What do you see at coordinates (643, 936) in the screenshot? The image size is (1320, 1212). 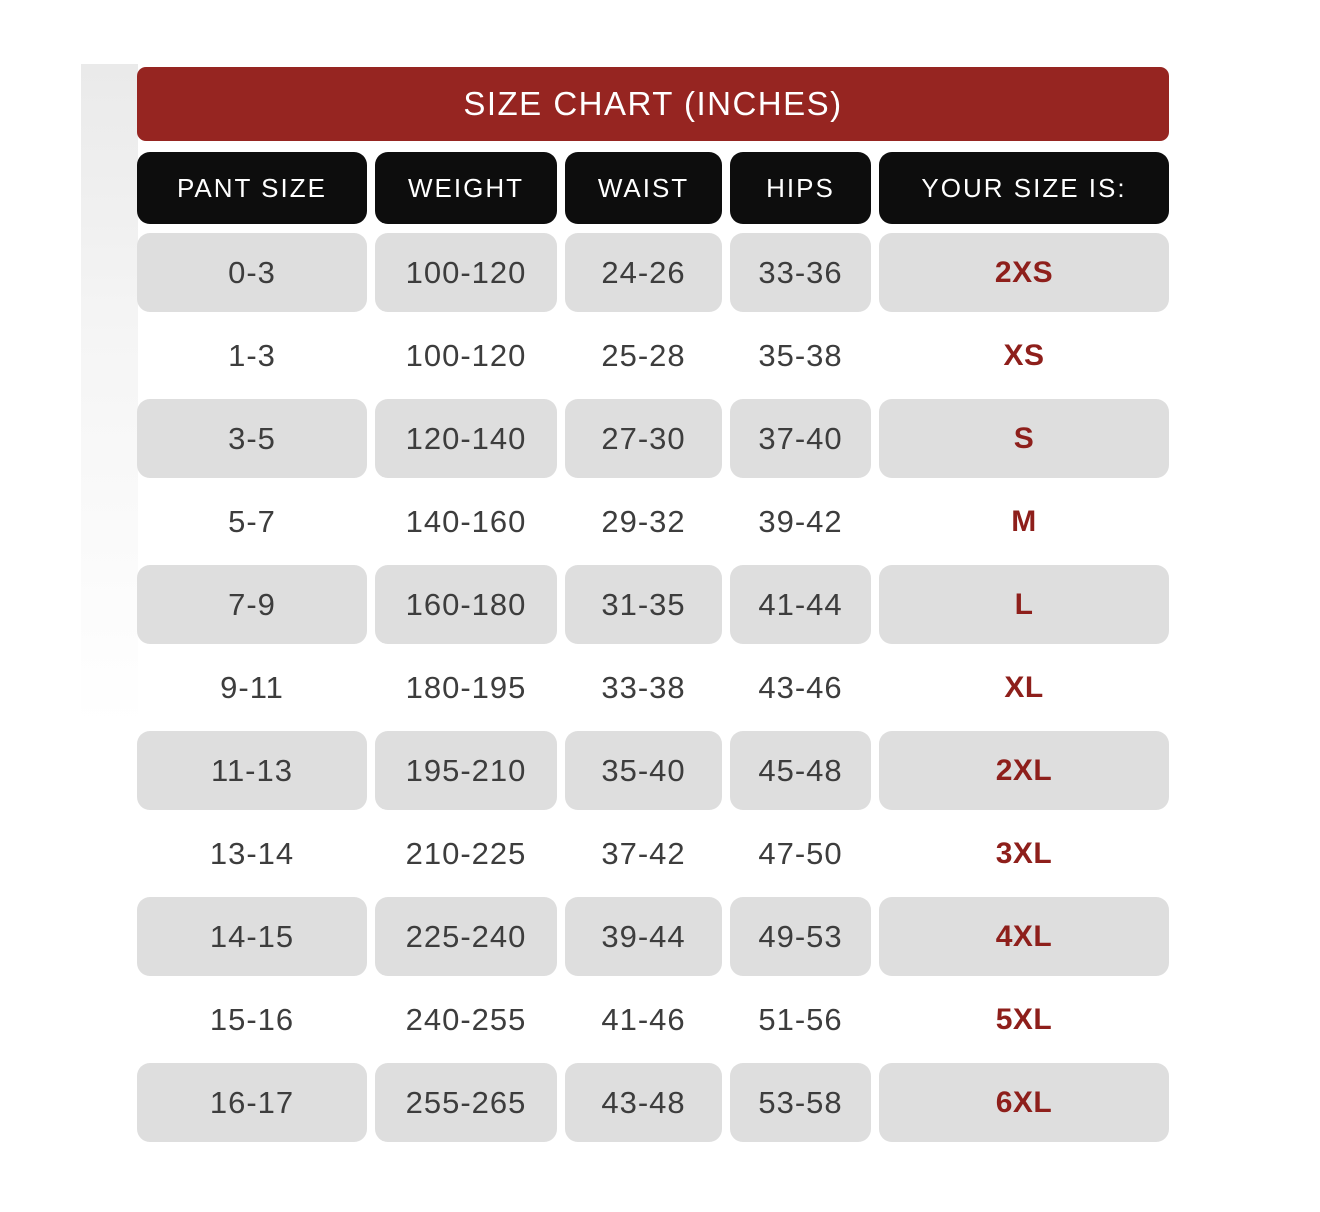 I see `waist-cell: 39-44` at bounding box center [643, 936].